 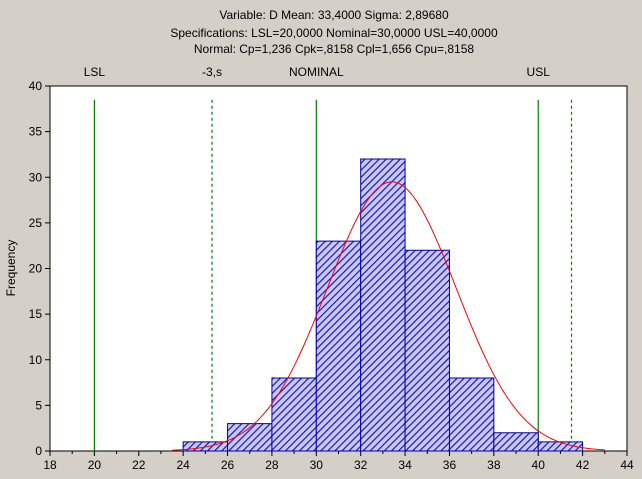 I want to click on y-tick-label: 0, so click(x=38, y=451).